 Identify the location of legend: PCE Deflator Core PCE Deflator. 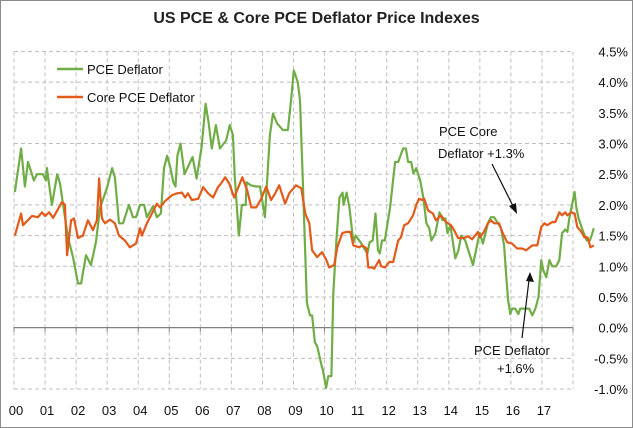
(126, 83).